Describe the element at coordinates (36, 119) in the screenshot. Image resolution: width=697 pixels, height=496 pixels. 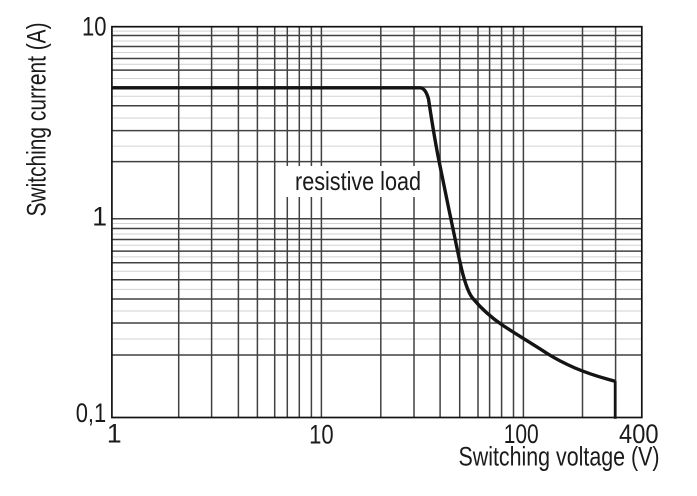
I see `svg-text: Switching current (A)` at that location.